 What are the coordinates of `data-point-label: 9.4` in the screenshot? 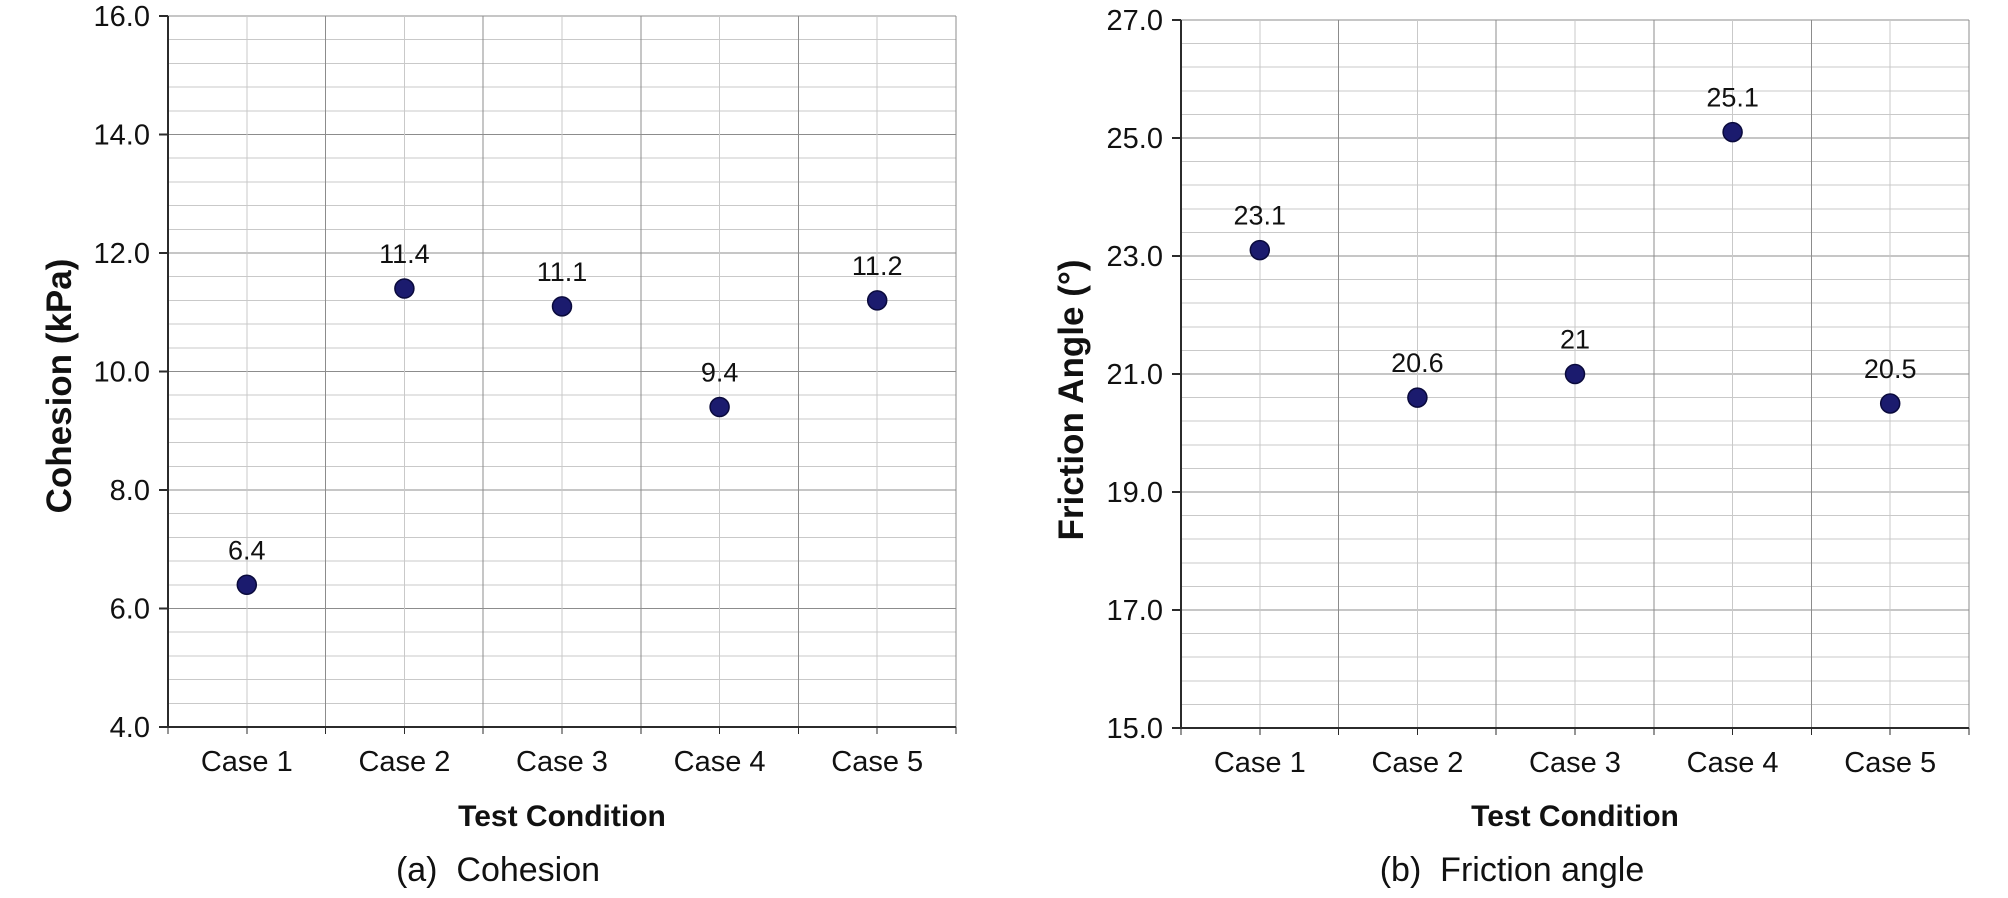 It's located at (720, 373).